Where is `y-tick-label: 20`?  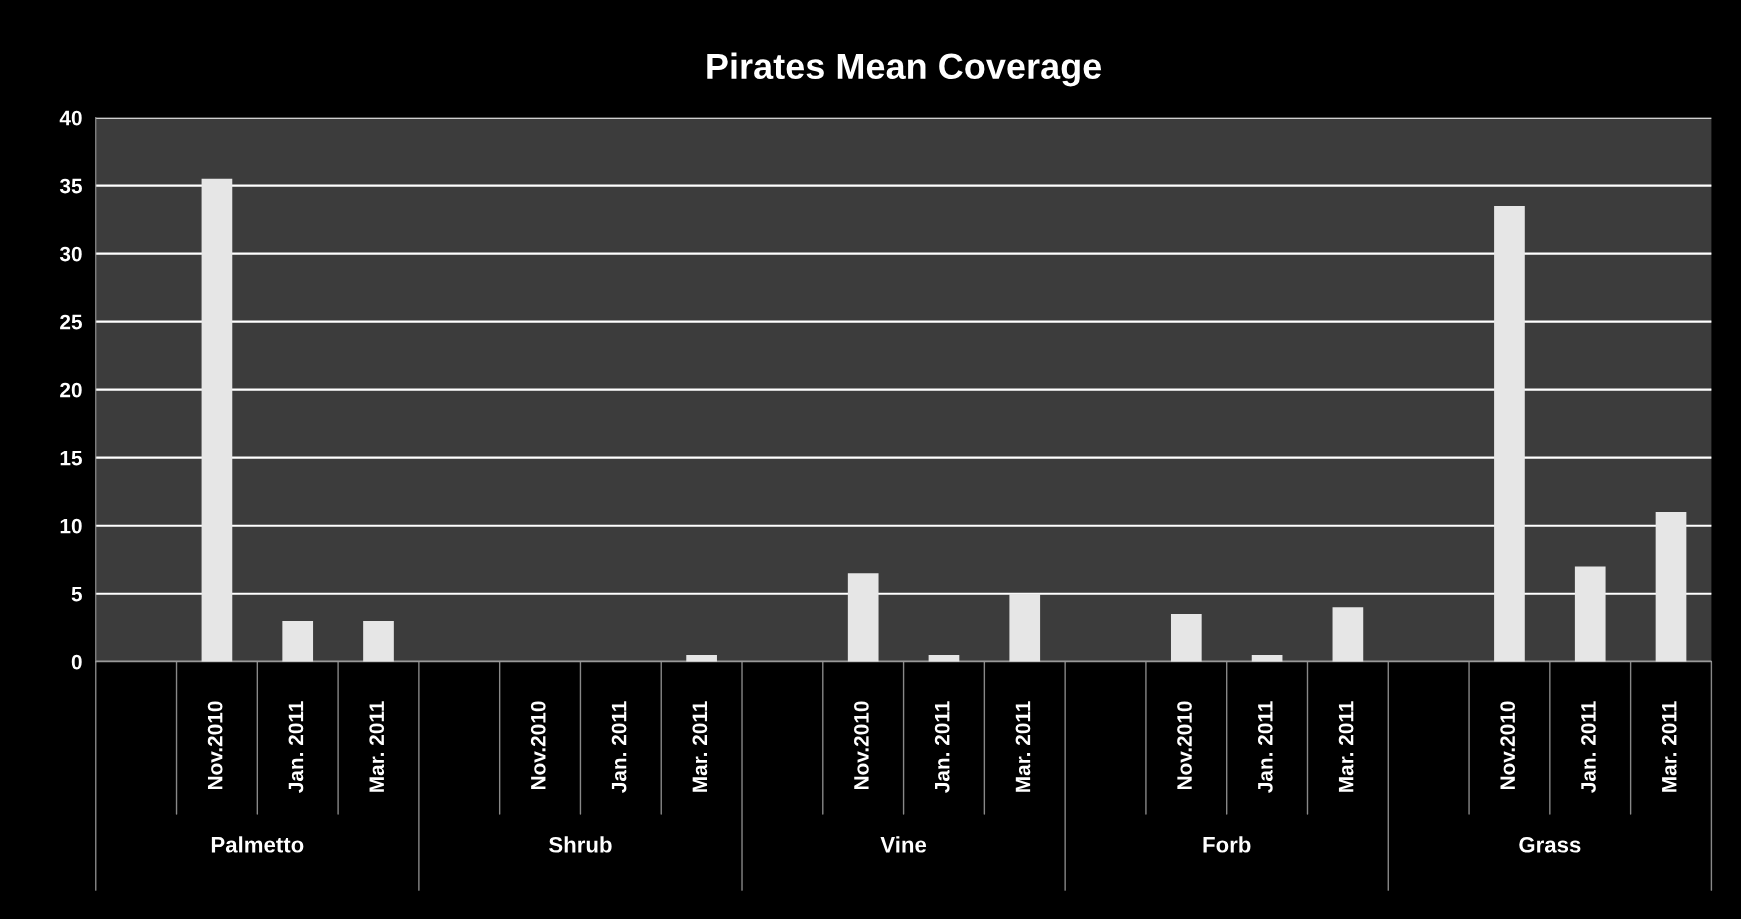 y-tick-label: 20 is located at coordinates (71, 390).